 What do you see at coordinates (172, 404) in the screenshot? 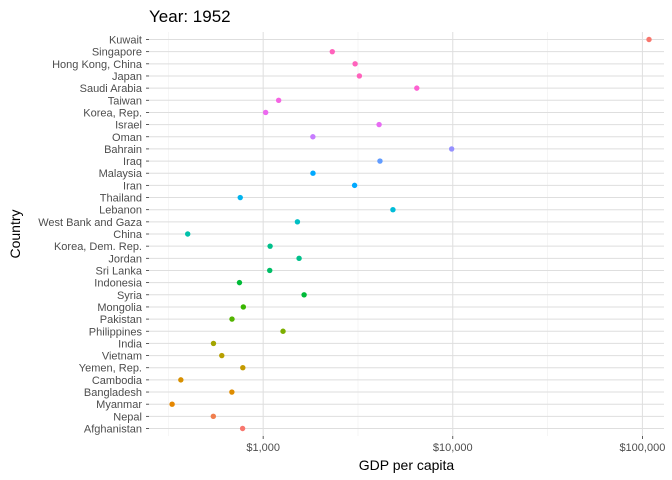
I see `data-point: Myanmar: 331` at bounding box center [172, 404].